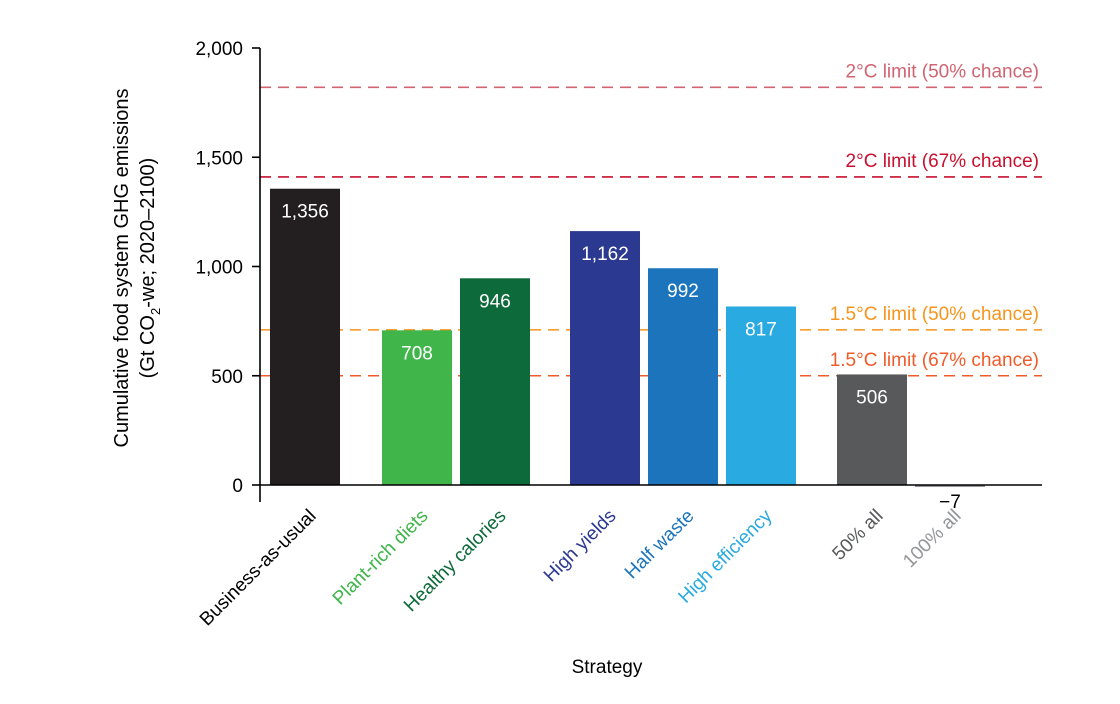  I want to click on y-tick-label-0: 0, so click(237, 486).